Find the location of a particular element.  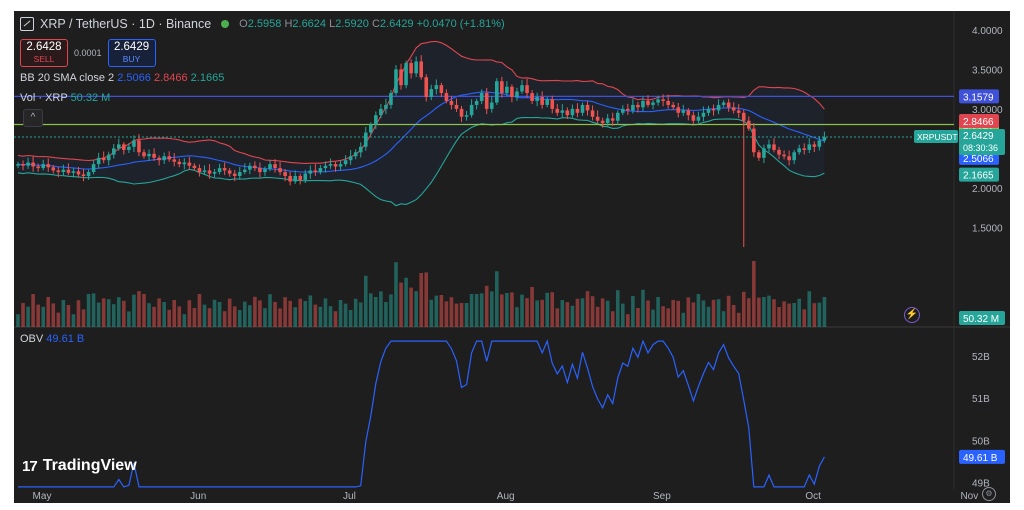

last-price-box is located at coordinates (982, 142).